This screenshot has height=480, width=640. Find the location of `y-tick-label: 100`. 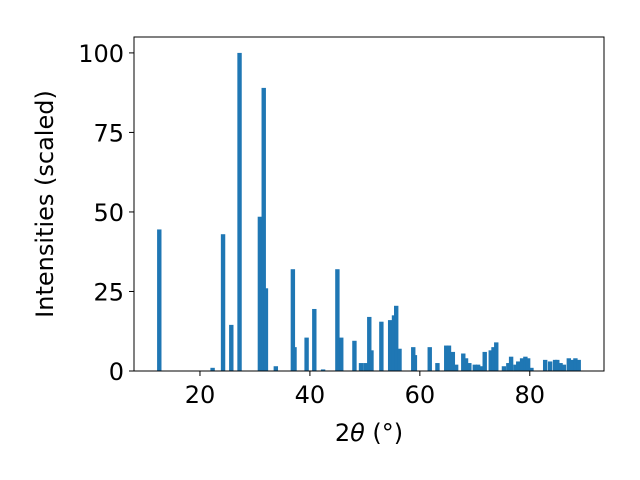

y-tick-label: 100 is located at coordinates (101, 54).